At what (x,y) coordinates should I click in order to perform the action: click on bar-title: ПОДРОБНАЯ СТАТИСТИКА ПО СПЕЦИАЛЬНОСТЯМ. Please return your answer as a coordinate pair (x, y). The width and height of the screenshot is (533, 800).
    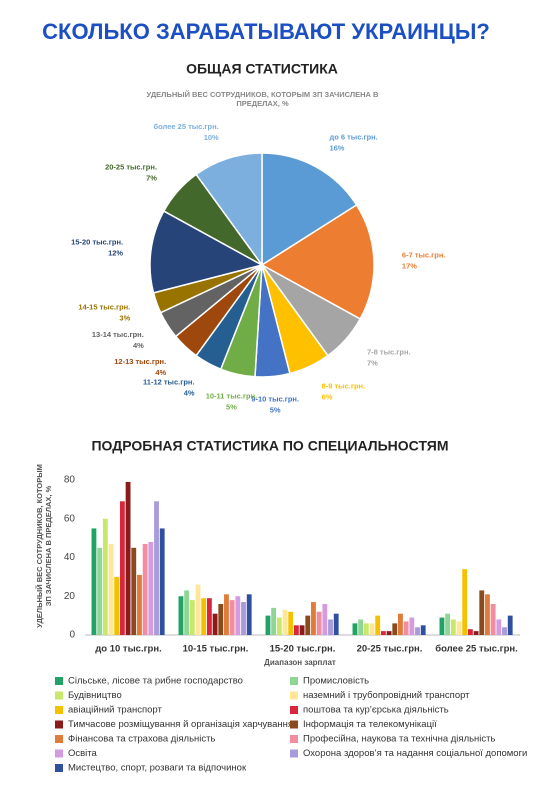
    Looking at the image, I should click on (269, 446).